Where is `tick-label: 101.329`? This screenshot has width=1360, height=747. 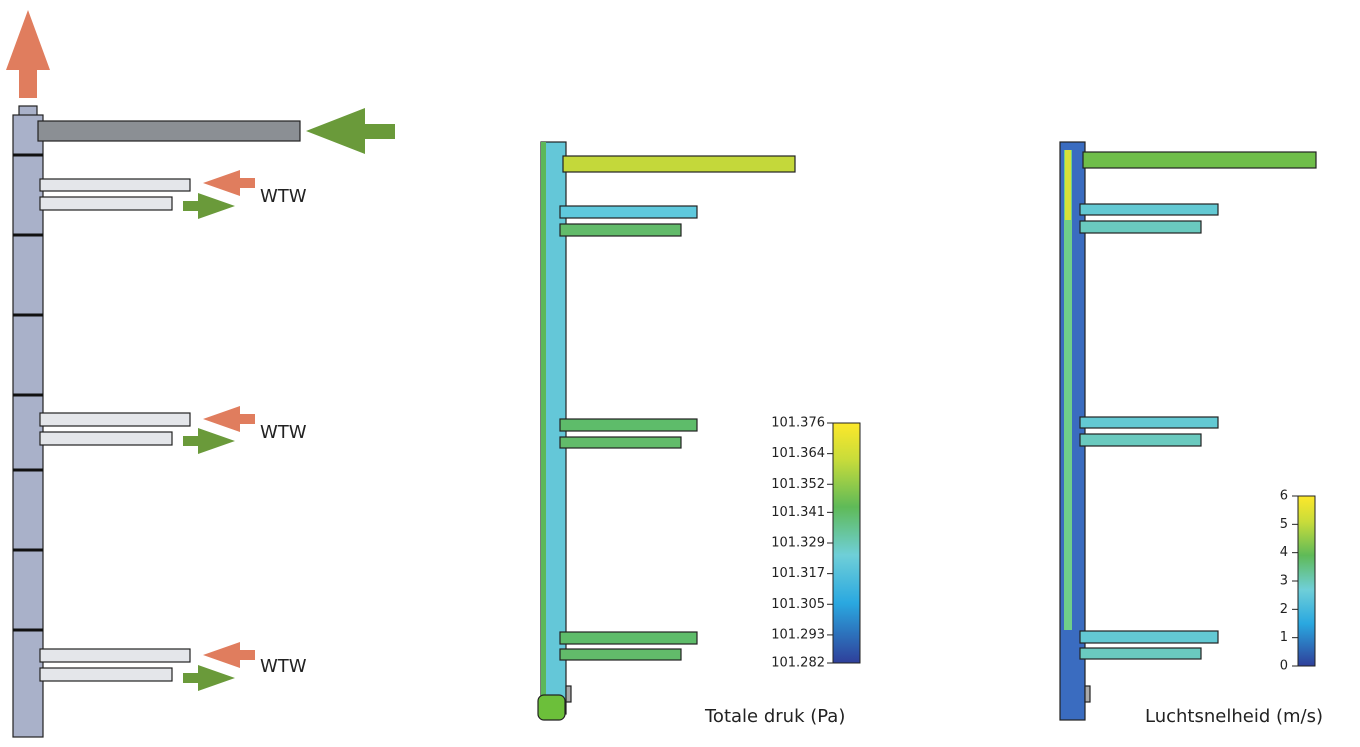
tick-label: 101.329 is located at coordinates (798, 543).